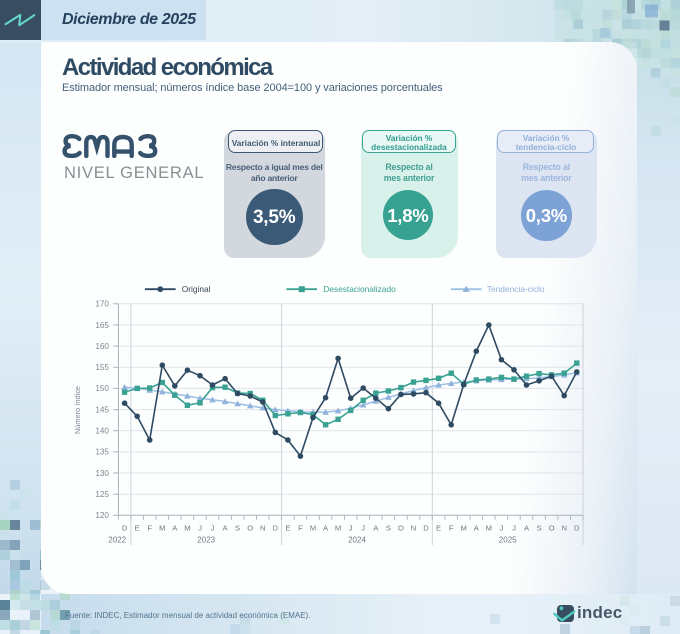 Image resolution: width=680 pixels, height=634 pixels. What do you see at coordinates (102, 473) in the screenshot?
I see `svg-text: 130` at bounding box center [102, 473].